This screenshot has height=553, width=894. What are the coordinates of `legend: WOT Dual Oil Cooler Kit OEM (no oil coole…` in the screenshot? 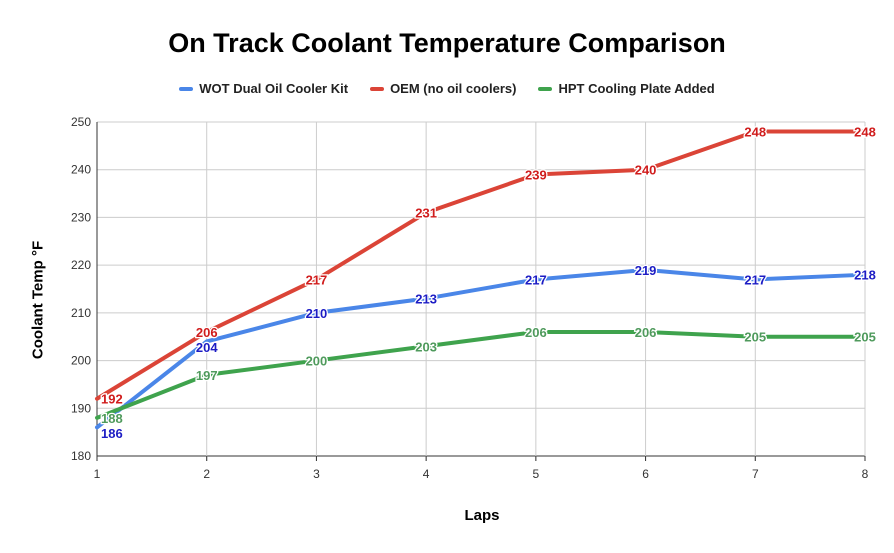 It's located at (447, 88).